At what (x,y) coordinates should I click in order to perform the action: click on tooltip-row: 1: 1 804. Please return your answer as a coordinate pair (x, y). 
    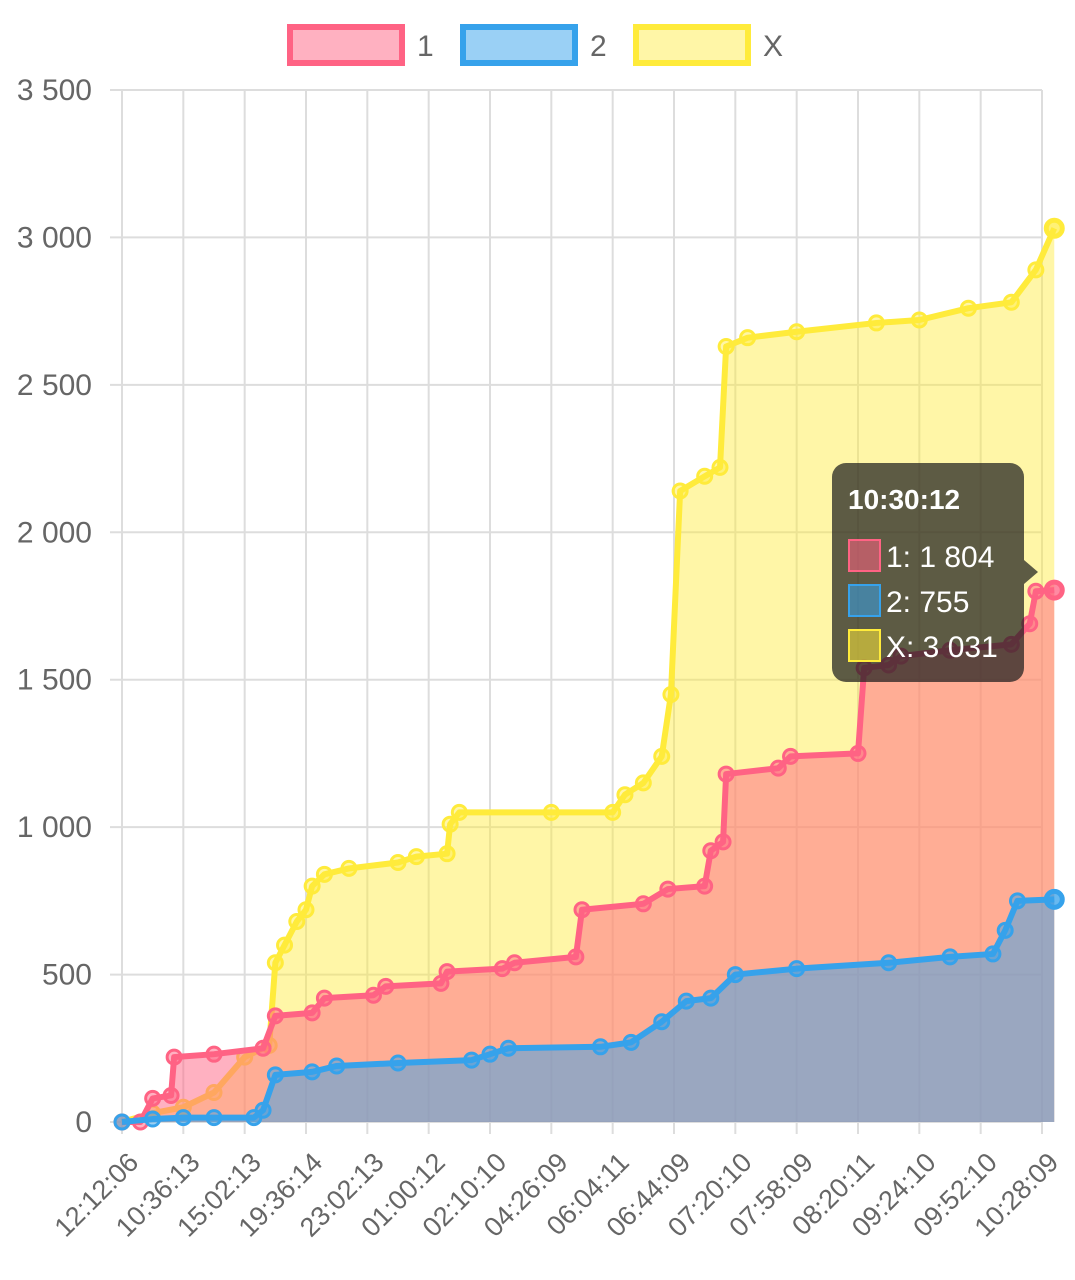
    Looking at the image, I should click on (940, 557).